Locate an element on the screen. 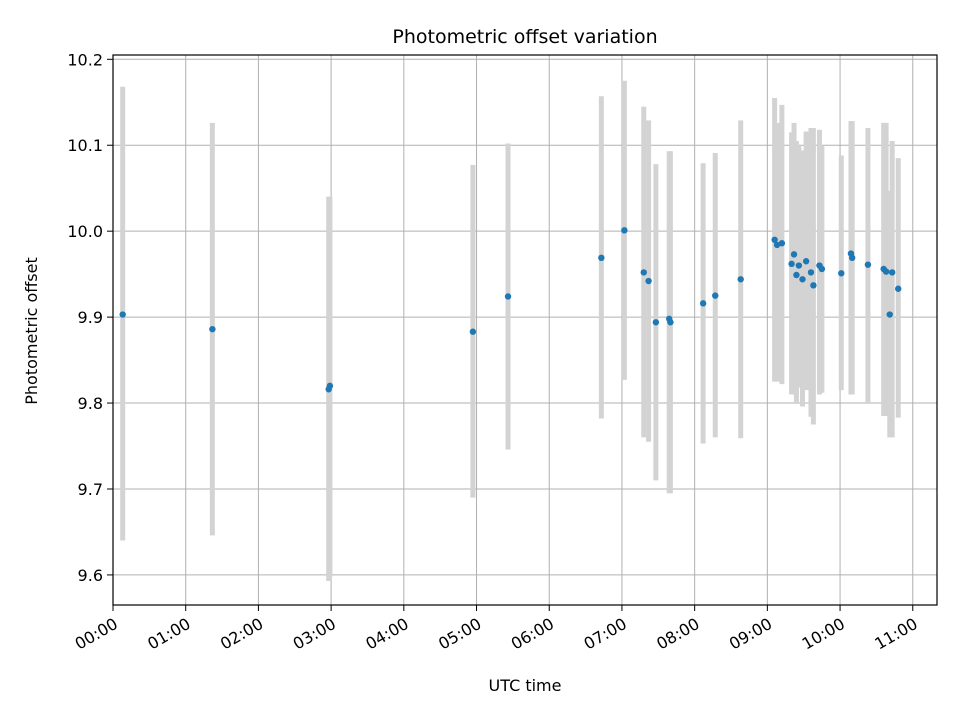 The width and height of the screenshot is (960, 720). y-axis-ticks: 9.6 9.7 9.8 9.9 10.0 10.1 10.2 is located at coordinates (90, 317).